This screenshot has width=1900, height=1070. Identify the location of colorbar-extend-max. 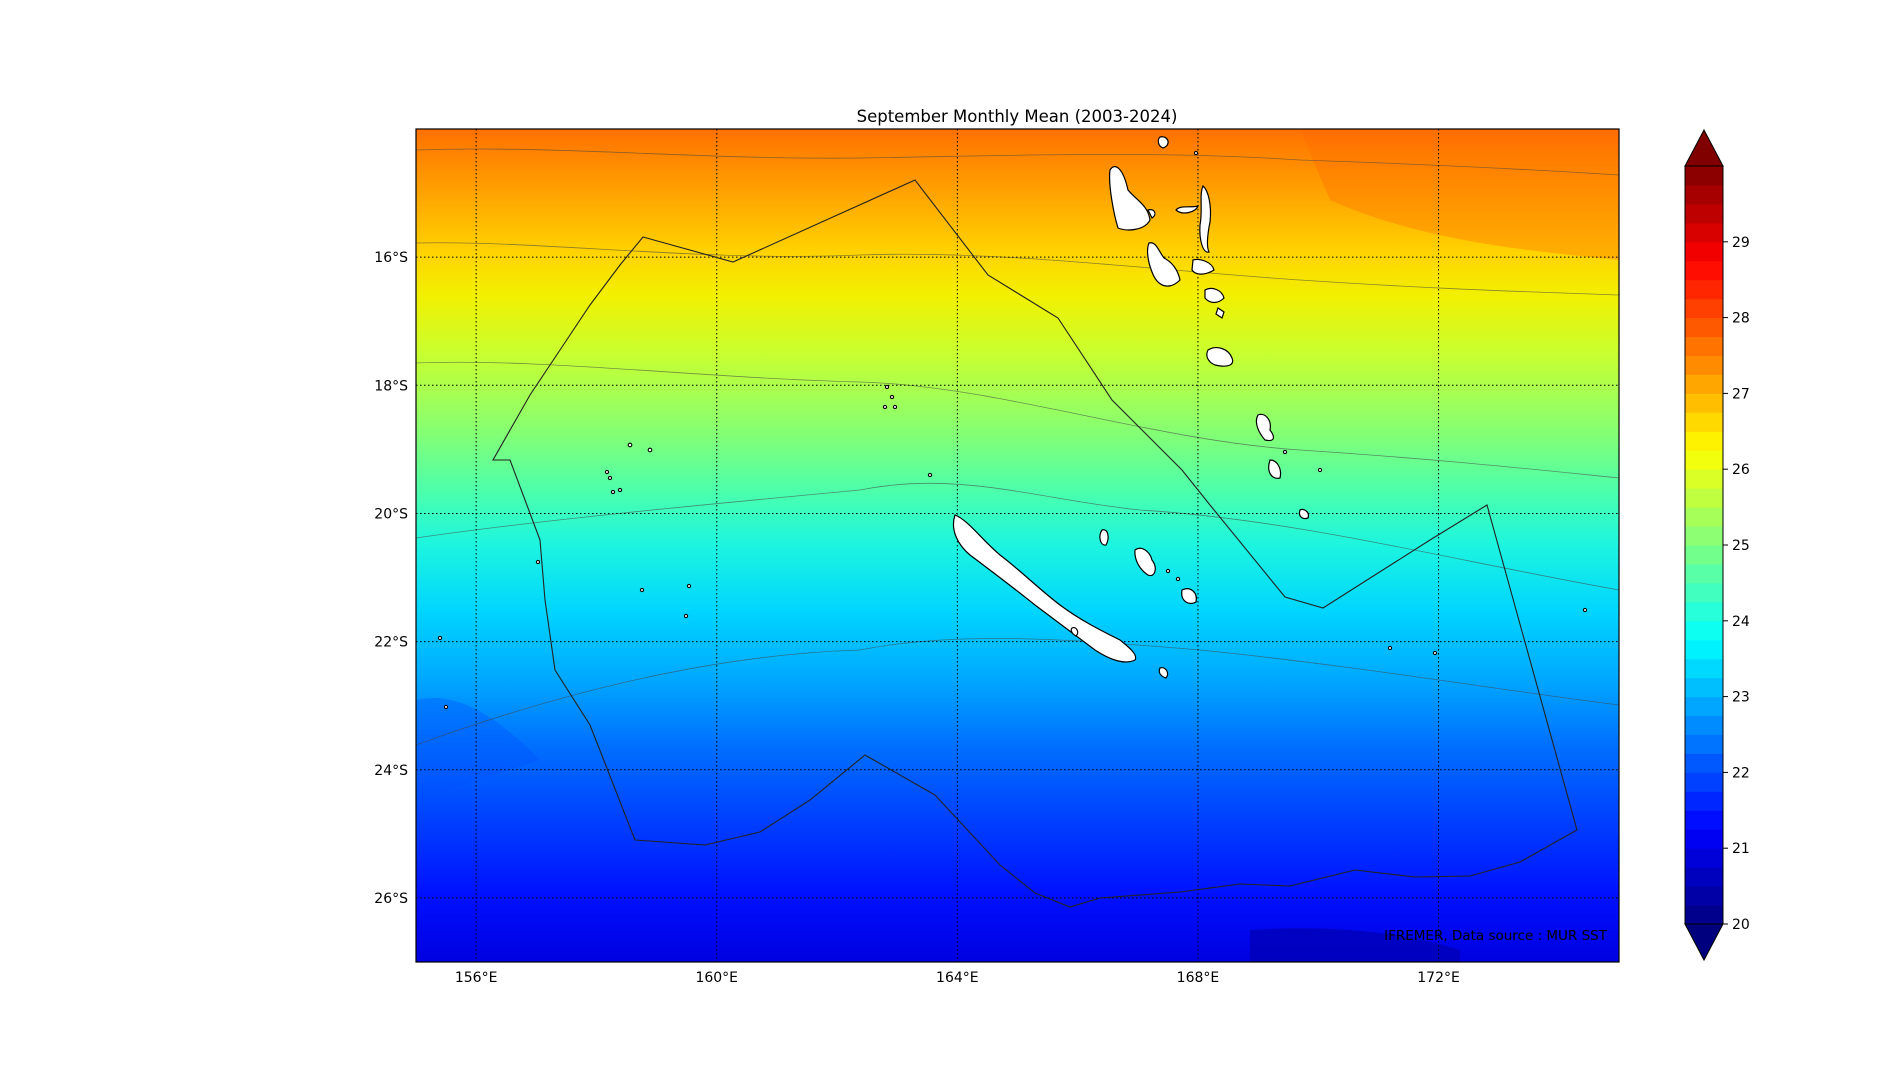
(1704, 147).